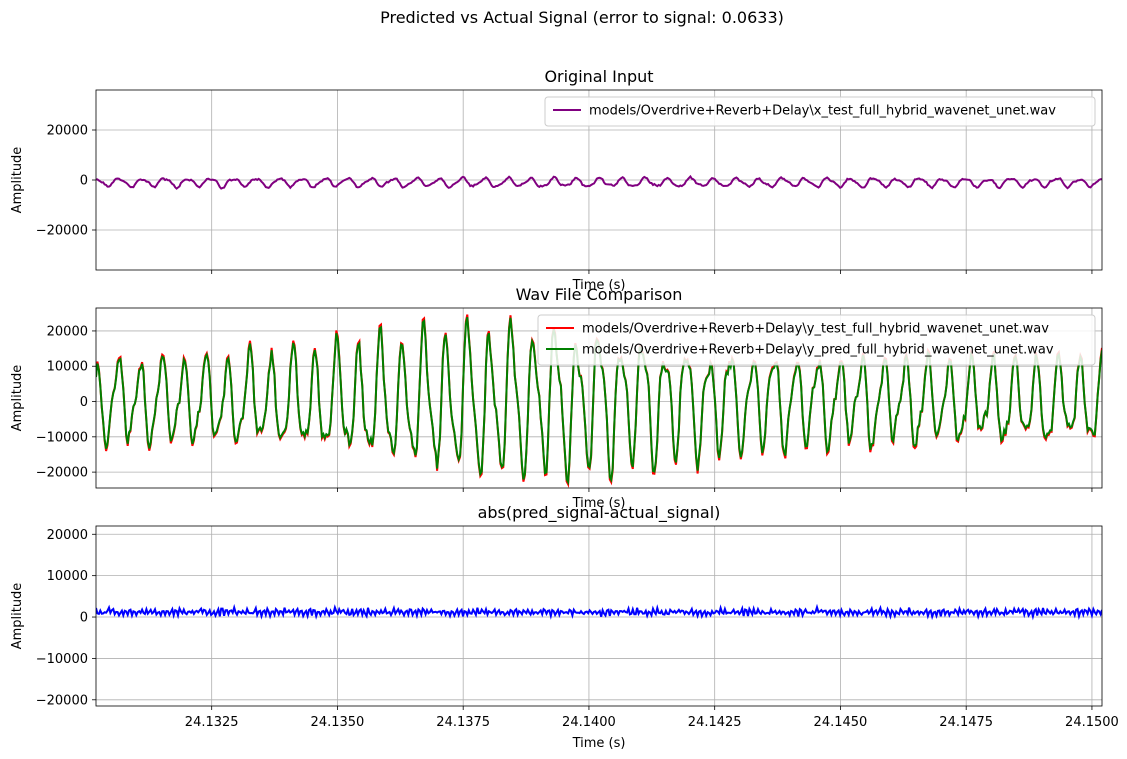  What do you see at coordinates (212, 722) in the screenshot?
I see `x-tick-label: 24.1325` at bounding box center [212, 722].